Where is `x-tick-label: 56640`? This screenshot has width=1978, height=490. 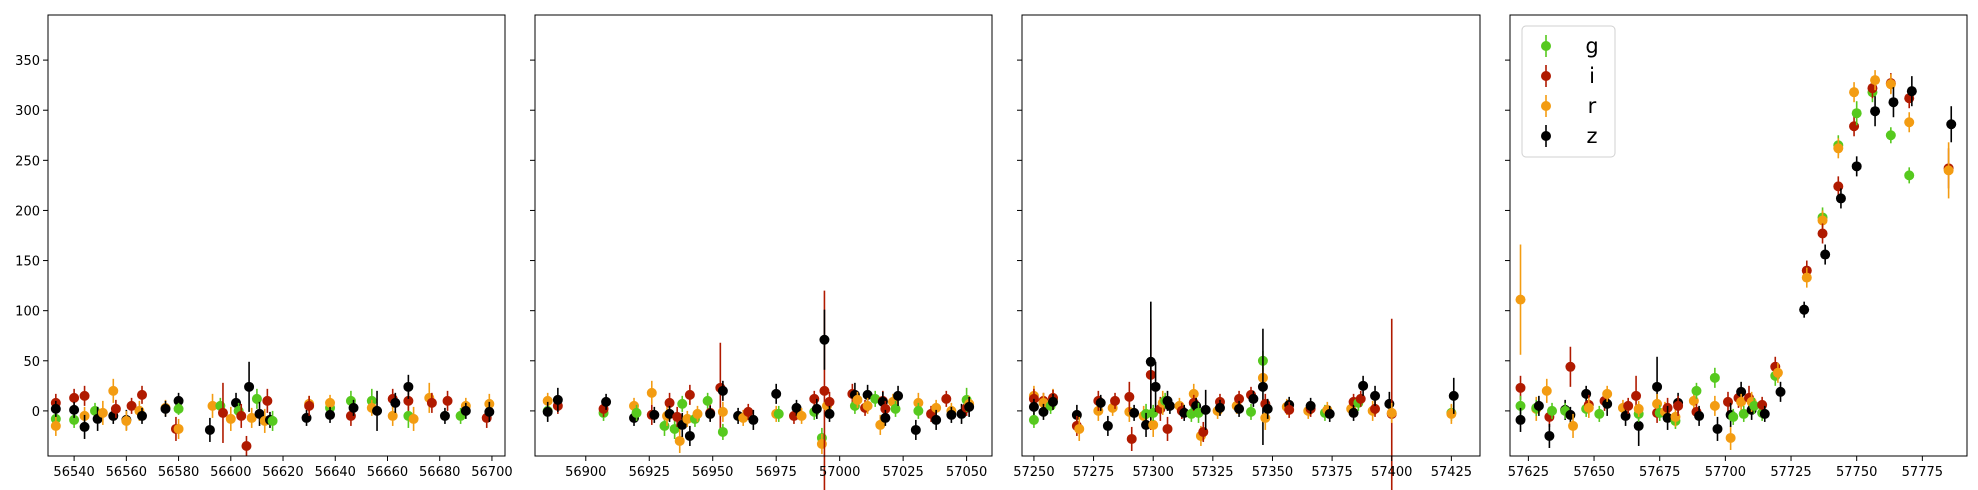
x-tick-label: 56640 is located at coordinates (335, 472).